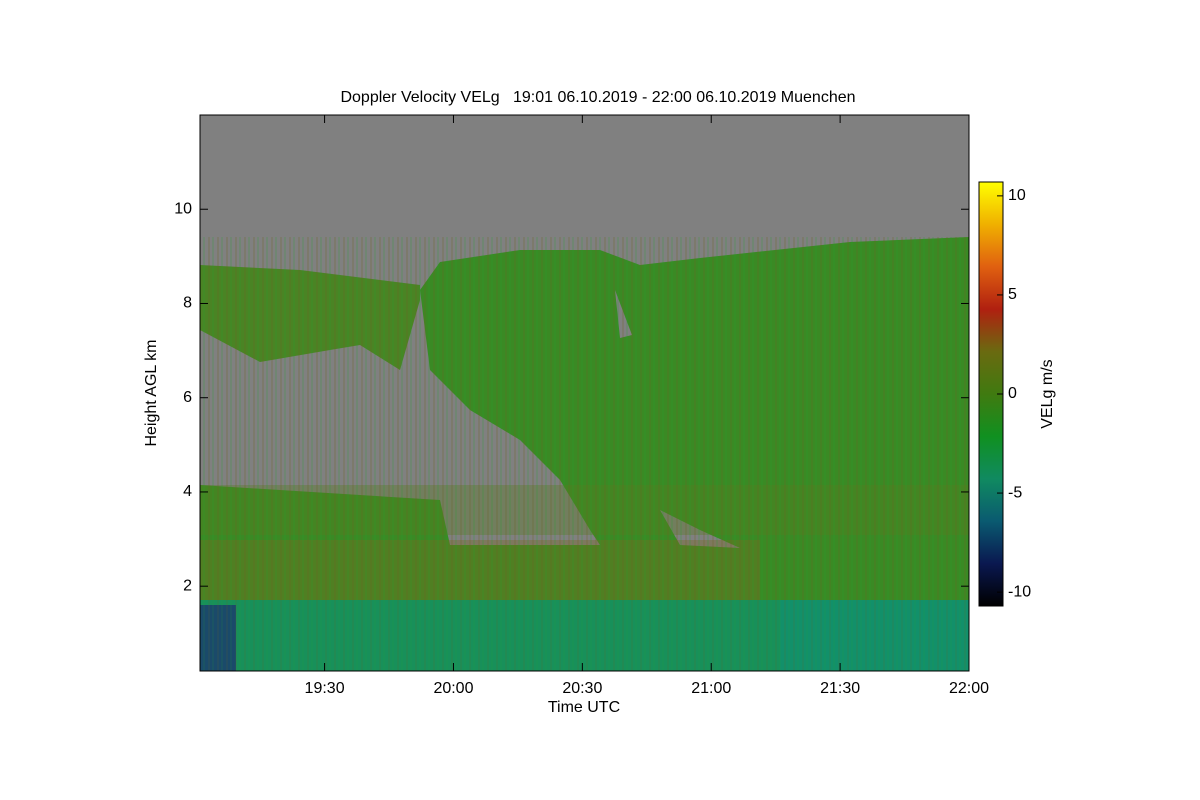  I want to click on y-axis-label: Height AGL km, so click(151, 392).